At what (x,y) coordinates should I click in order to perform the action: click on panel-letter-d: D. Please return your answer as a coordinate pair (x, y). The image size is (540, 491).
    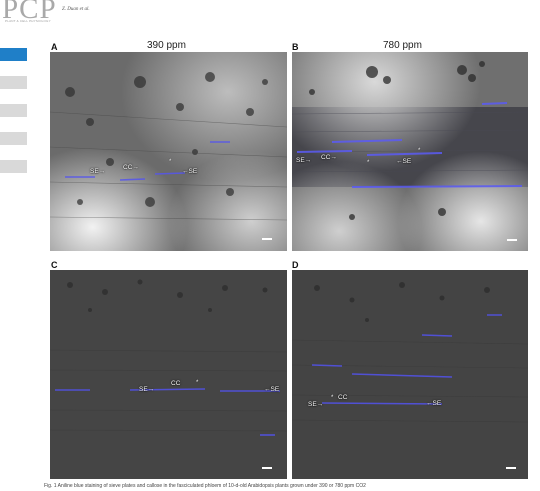
    Looking at the image, I should click on (295, 265).